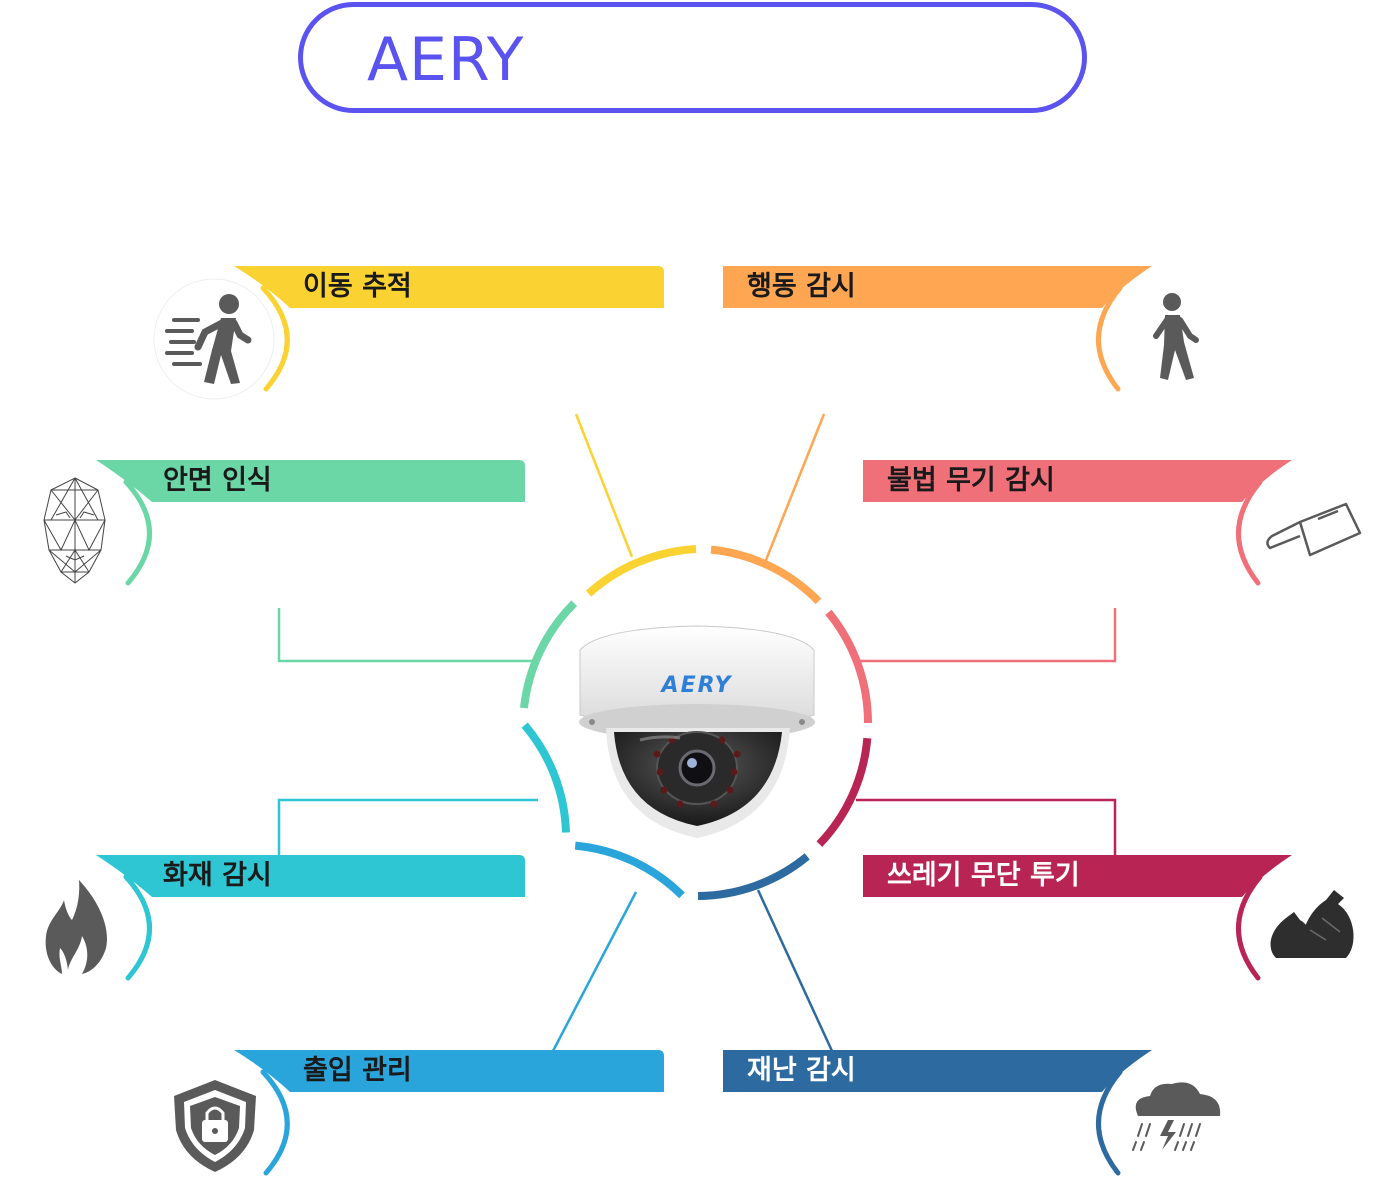  Describe the element at coordinates (986, 826) in the screenshot. I see `connector-illegal-dumping` at that location.